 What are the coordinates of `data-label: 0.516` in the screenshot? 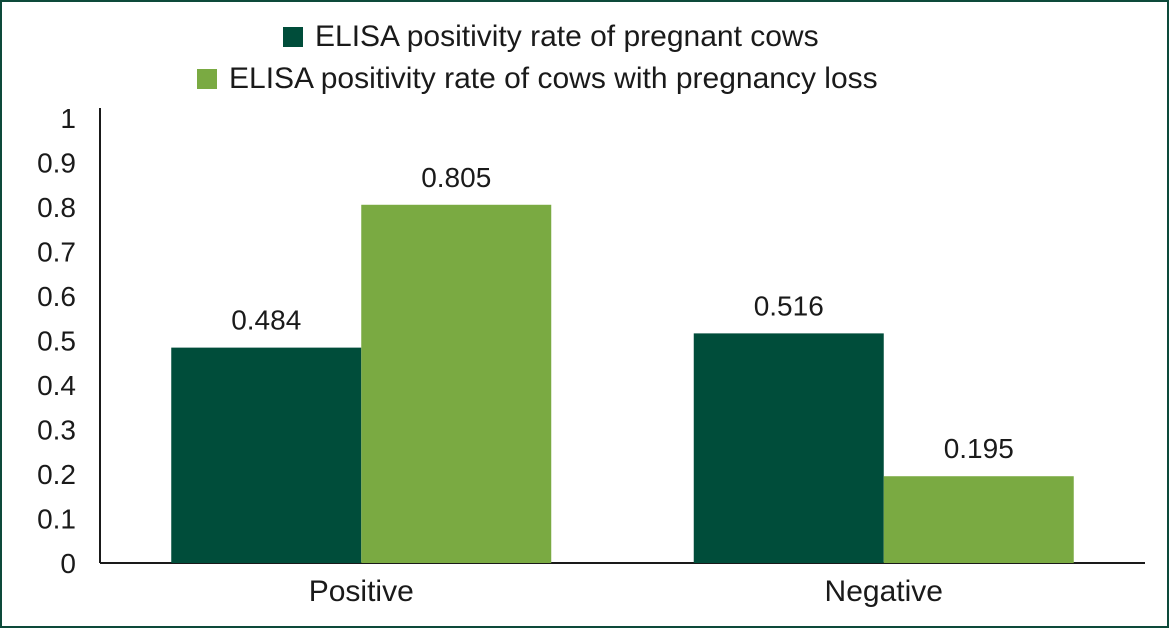 It's located at (789, 305).